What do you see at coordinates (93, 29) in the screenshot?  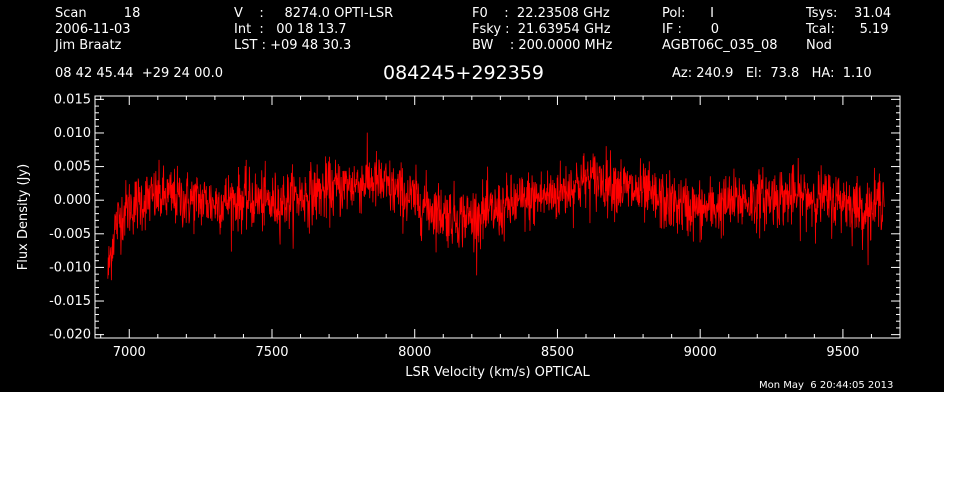 I see `date-label: 2006-11-03` at bounding box center [93, 29].